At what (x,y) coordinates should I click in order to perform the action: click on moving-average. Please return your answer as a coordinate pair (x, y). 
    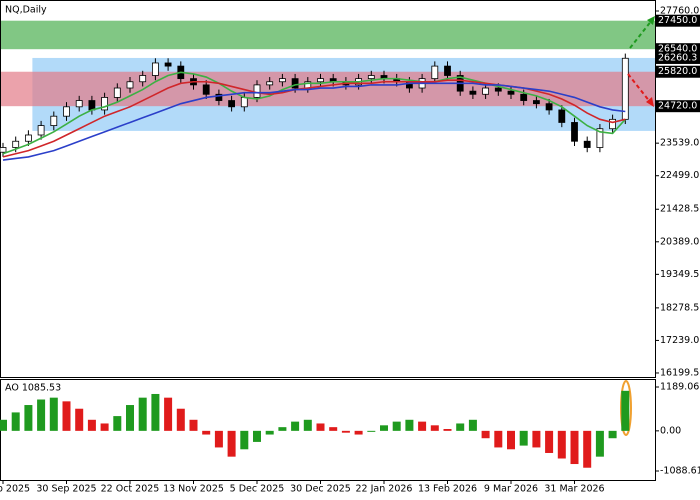
    Looking at the image, I should click on (314, 113).